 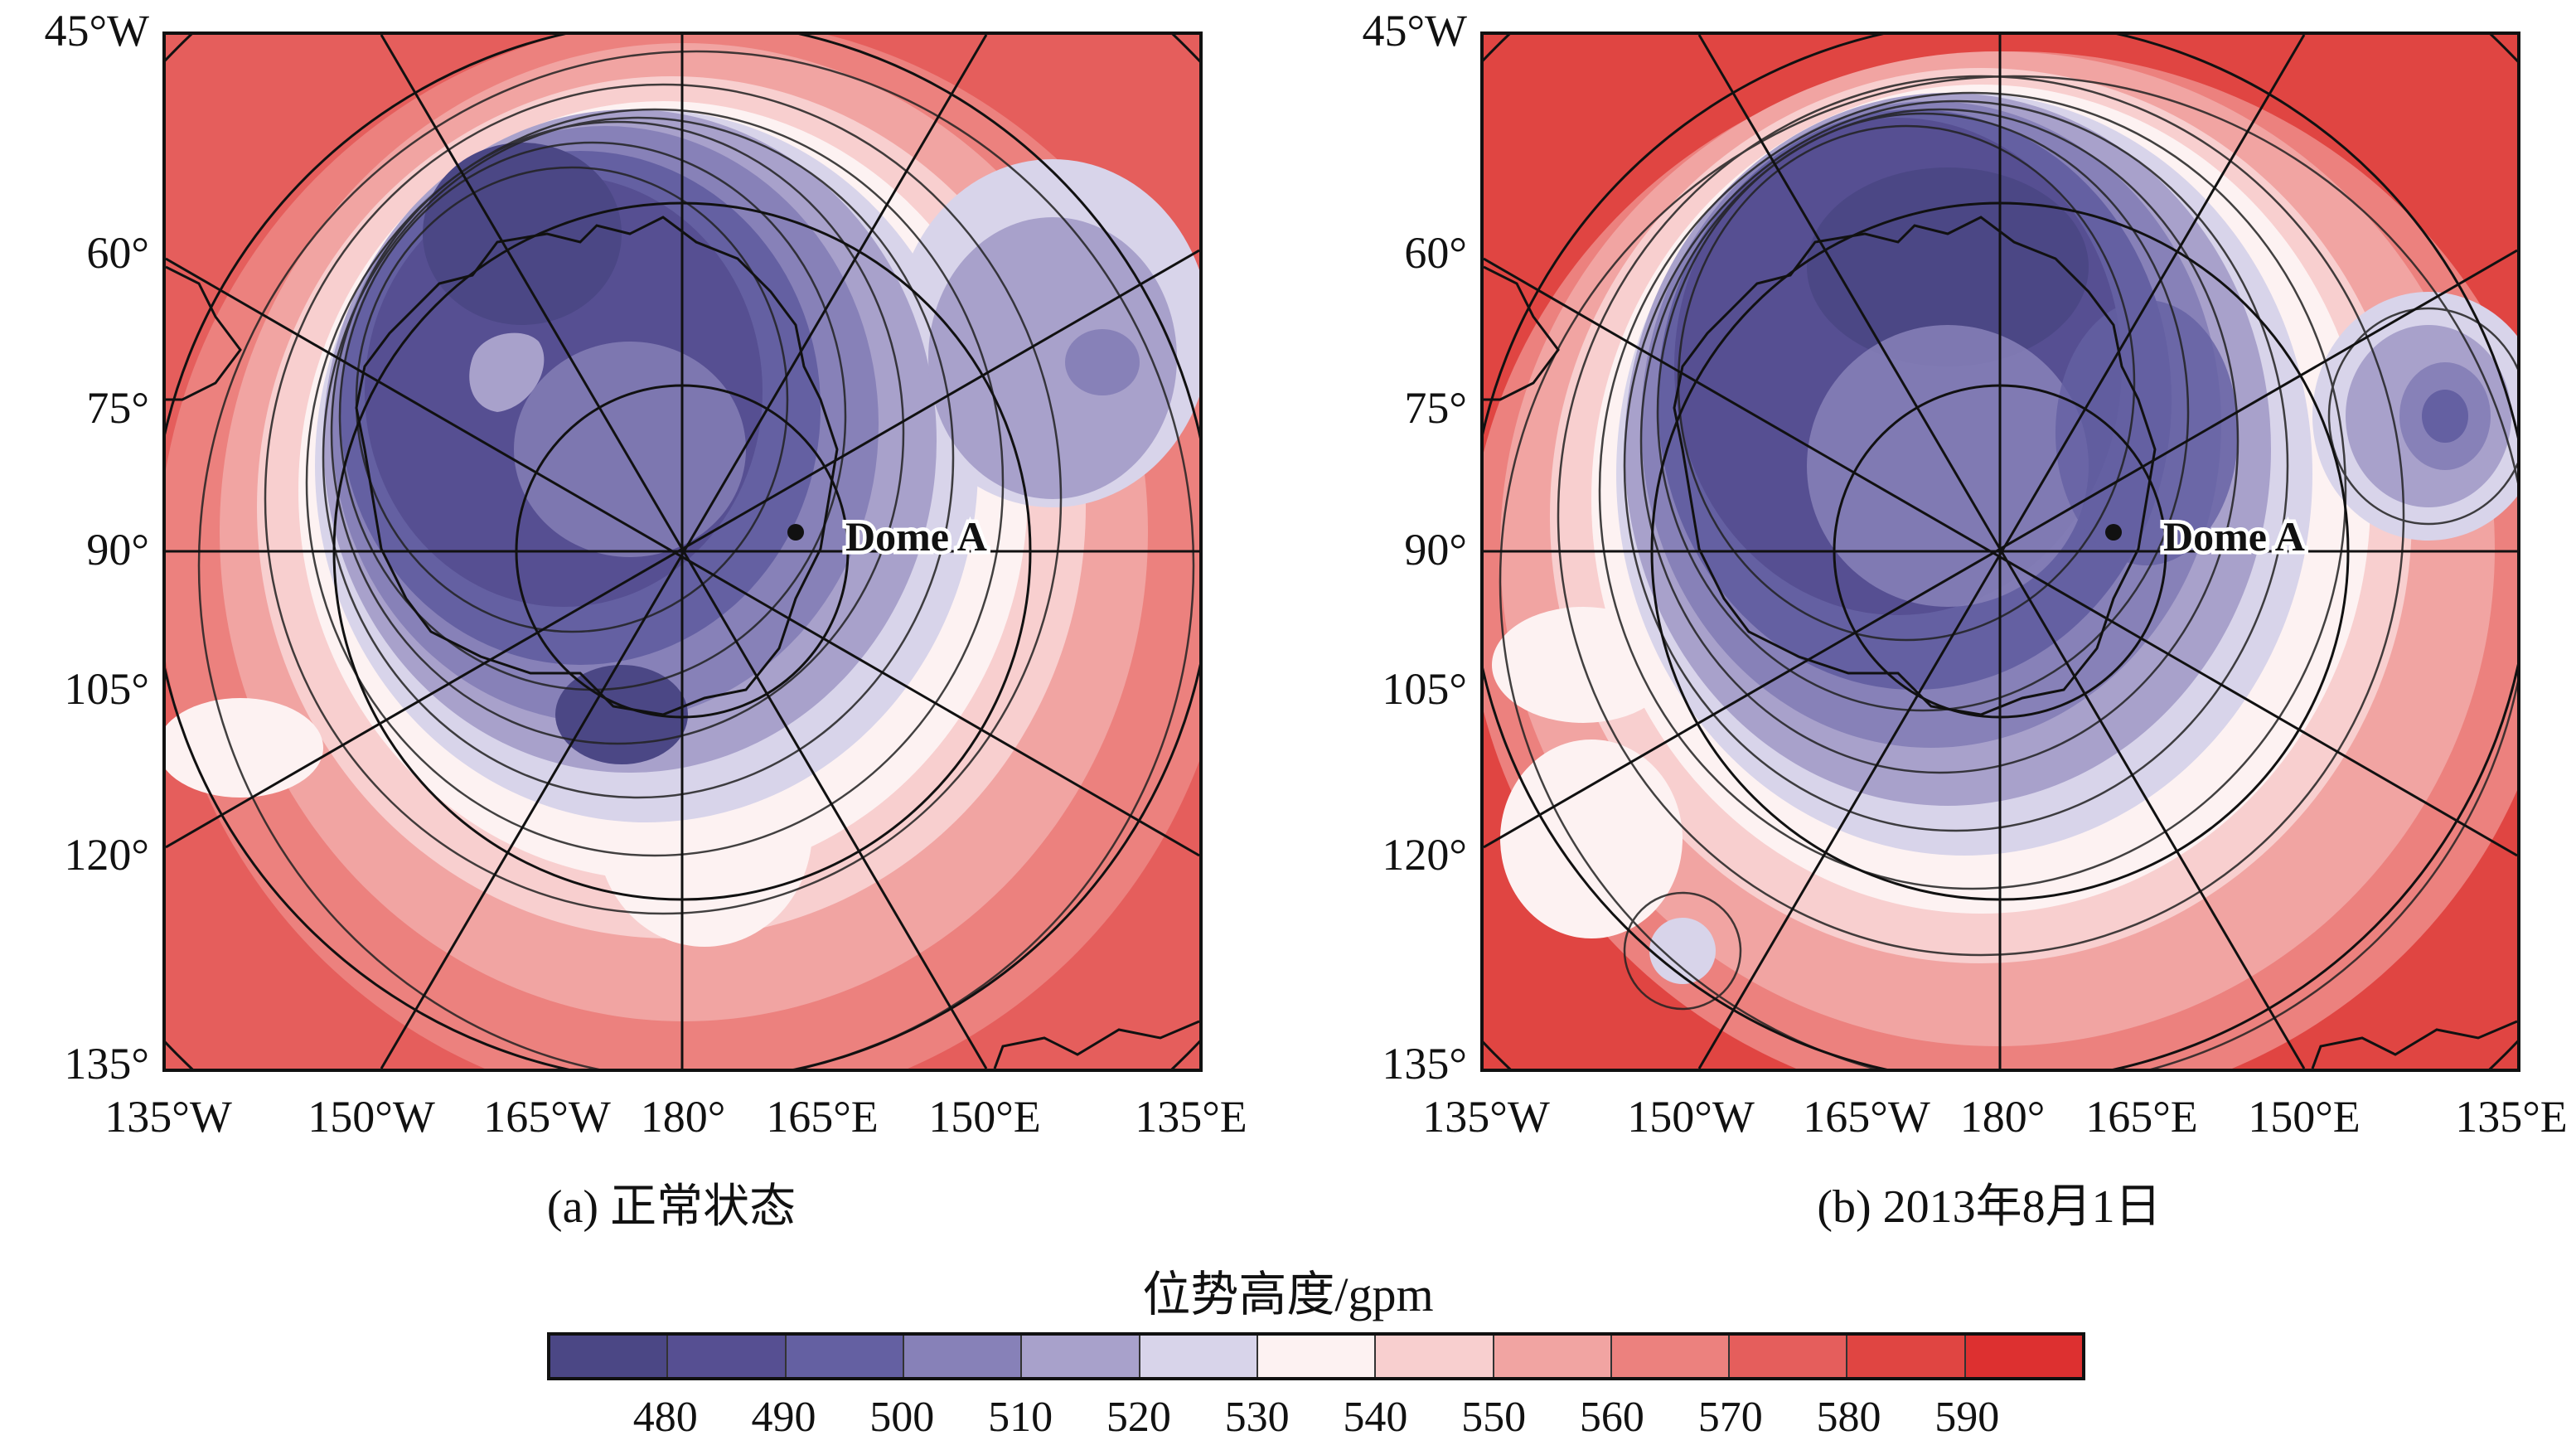 What do you see at coordinates (783, 1418) in the screenshot?
I see `colorbar-tick-label: 490` at bounding box center [783, 1418].